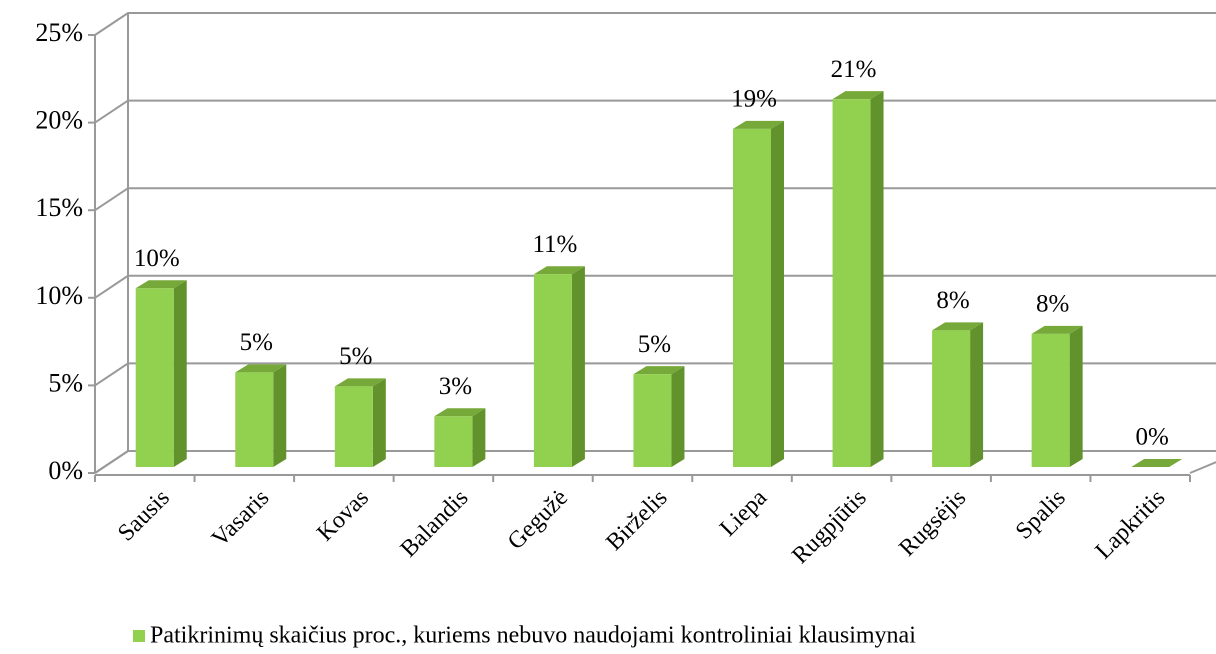  I want to click on x-tick-label: Birželis, so click(636, 520).